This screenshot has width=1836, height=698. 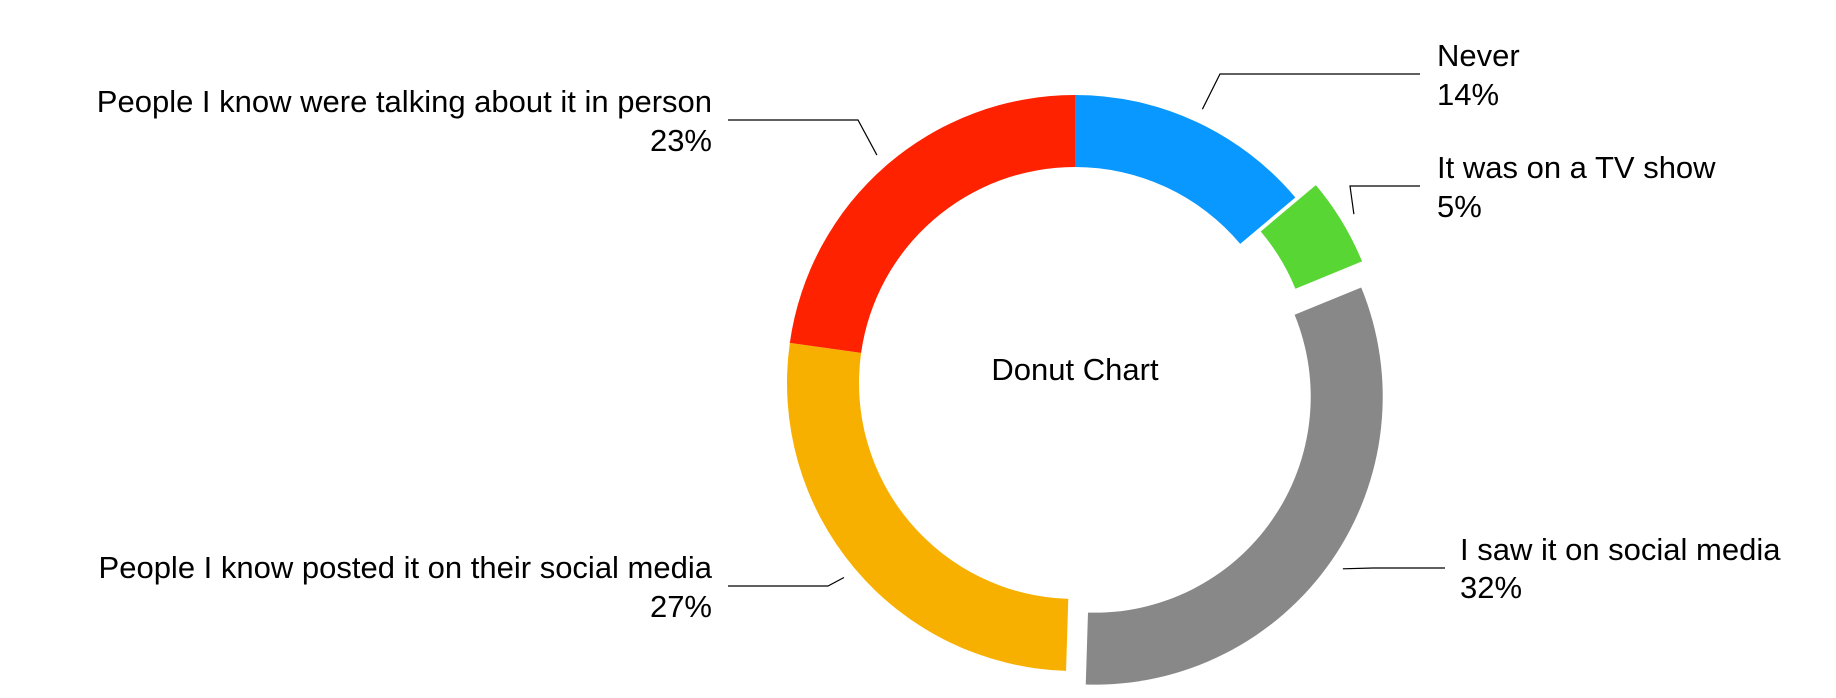 What do you see at coordinates (681, 140) in the screenshot?
I see `slice-value-label: 23%` at bounding box center [681, 140].